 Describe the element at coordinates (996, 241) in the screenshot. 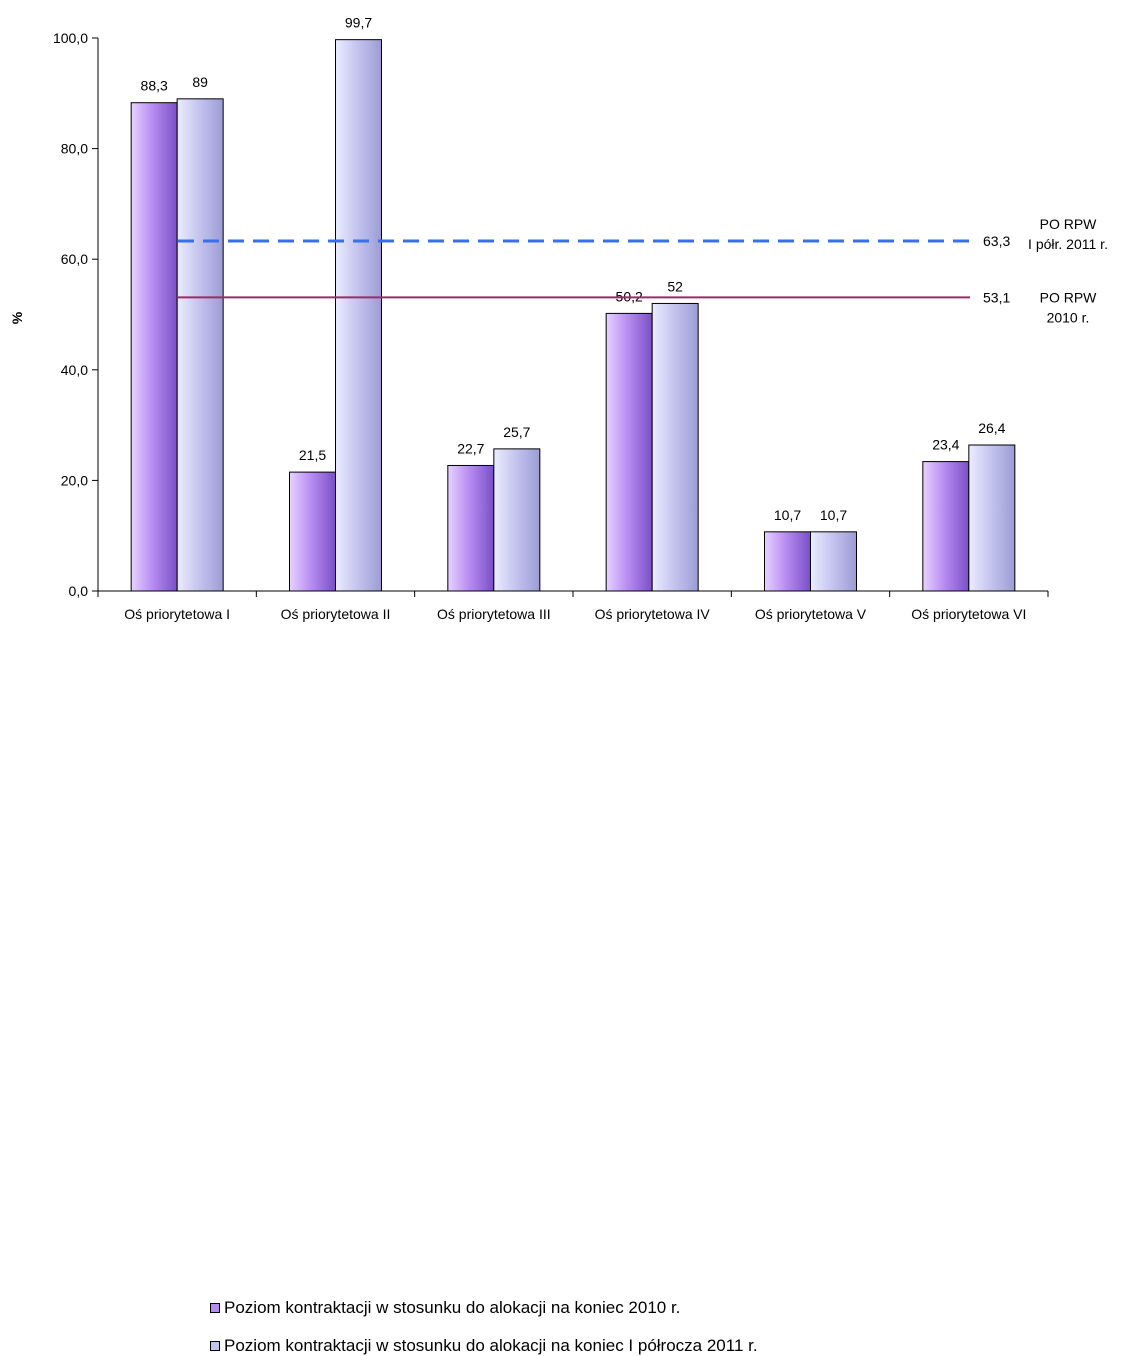

I see `reference-line-value: 63,3` at that location.